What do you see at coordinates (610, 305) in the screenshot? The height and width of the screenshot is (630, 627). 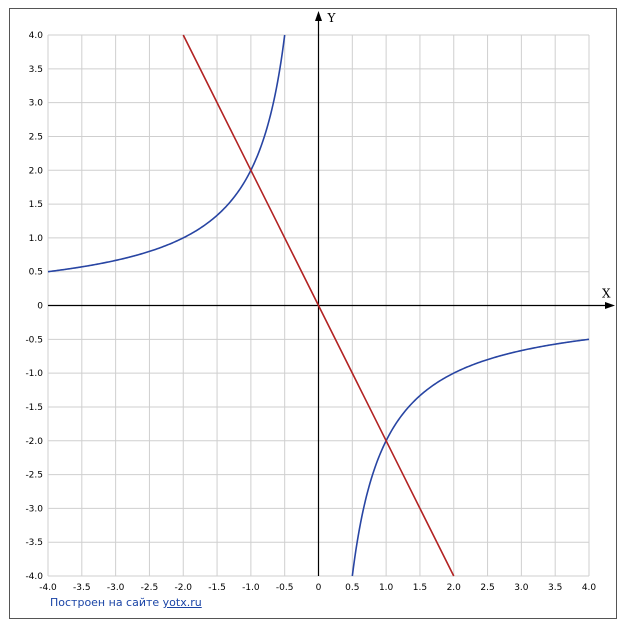 I see `x-axis-arrow` at bounding box center [610, 305].